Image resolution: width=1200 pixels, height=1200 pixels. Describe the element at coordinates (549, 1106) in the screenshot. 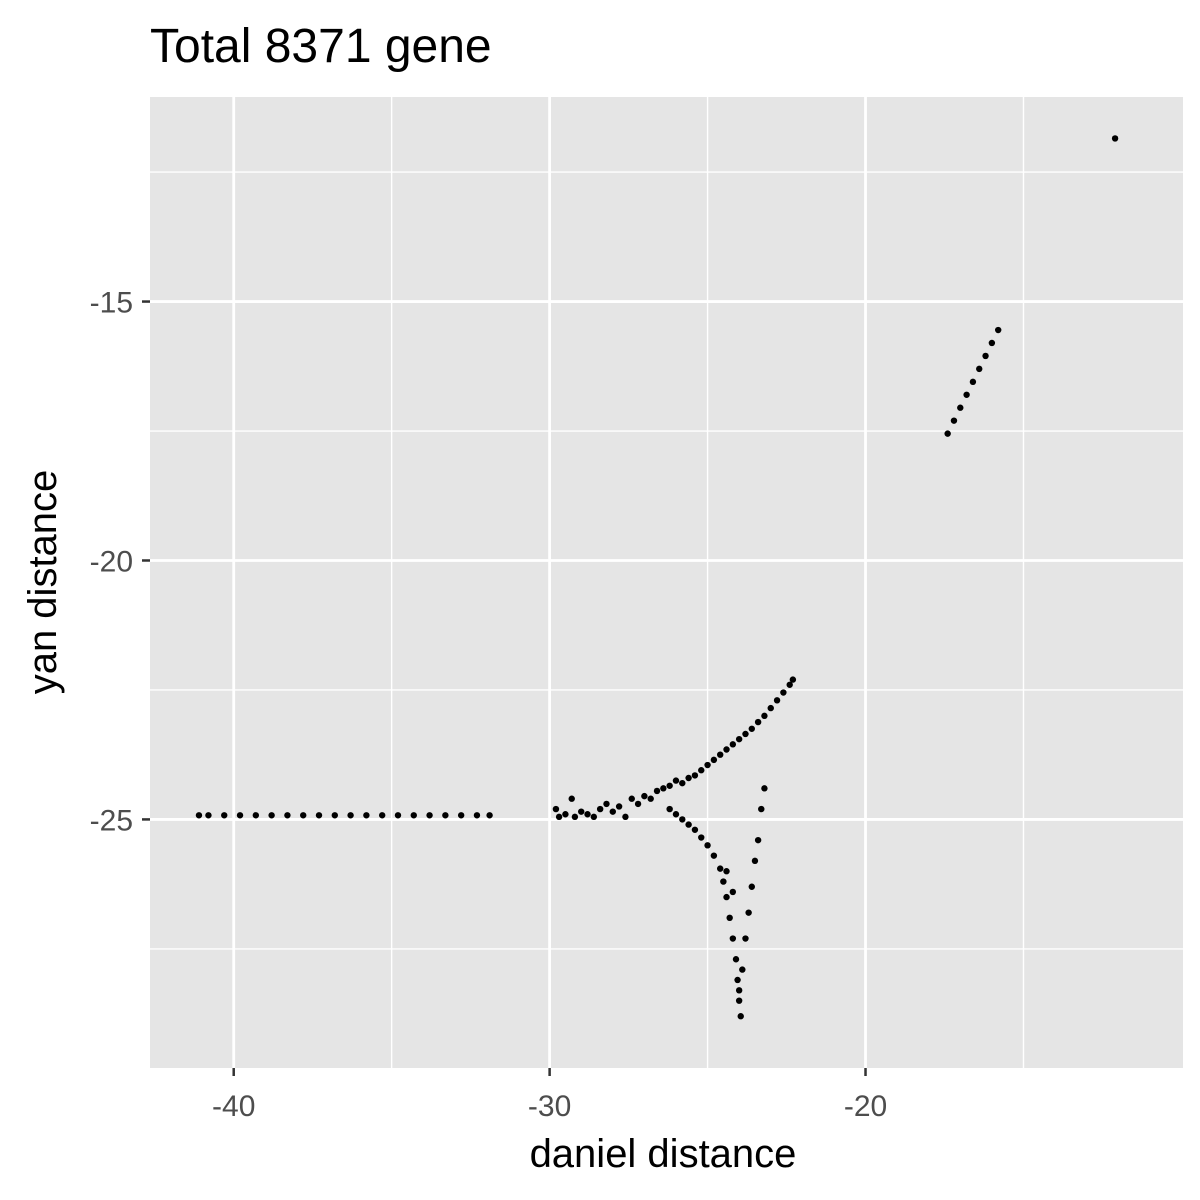

I see `x-tick-label: -30` at that location.